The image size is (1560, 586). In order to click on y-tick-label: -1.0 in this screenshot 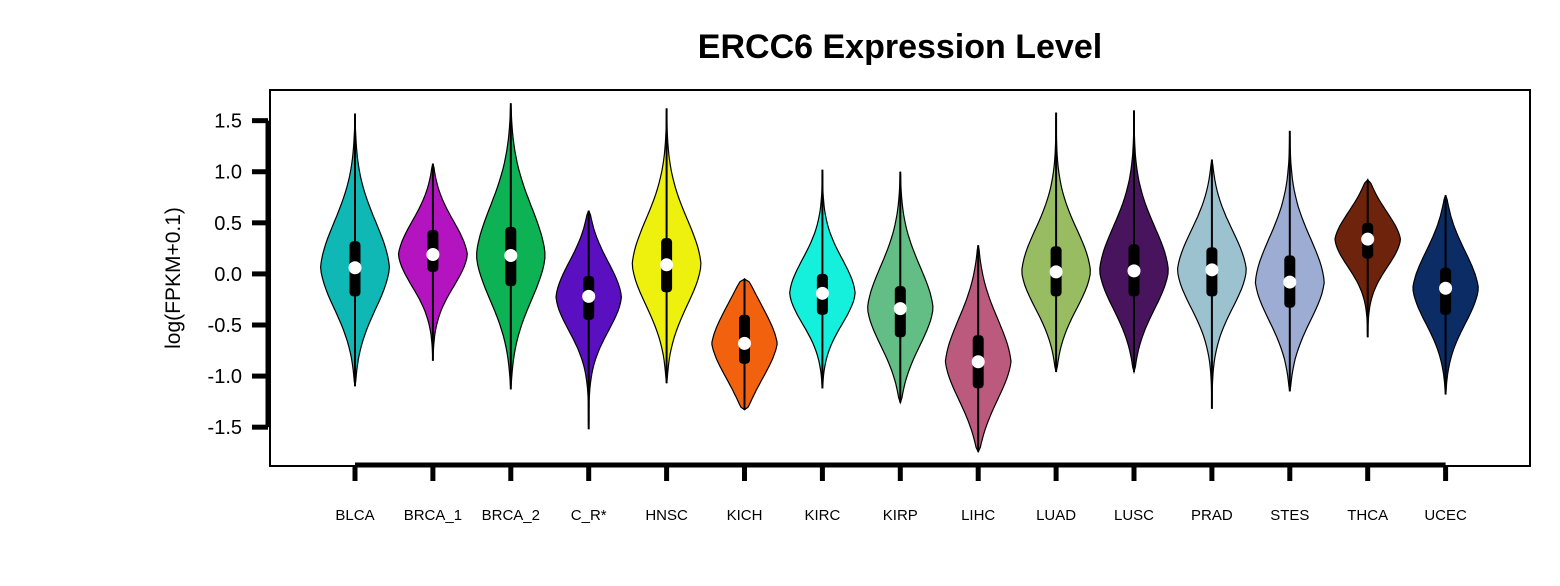, I will do `click(225, 377)`.